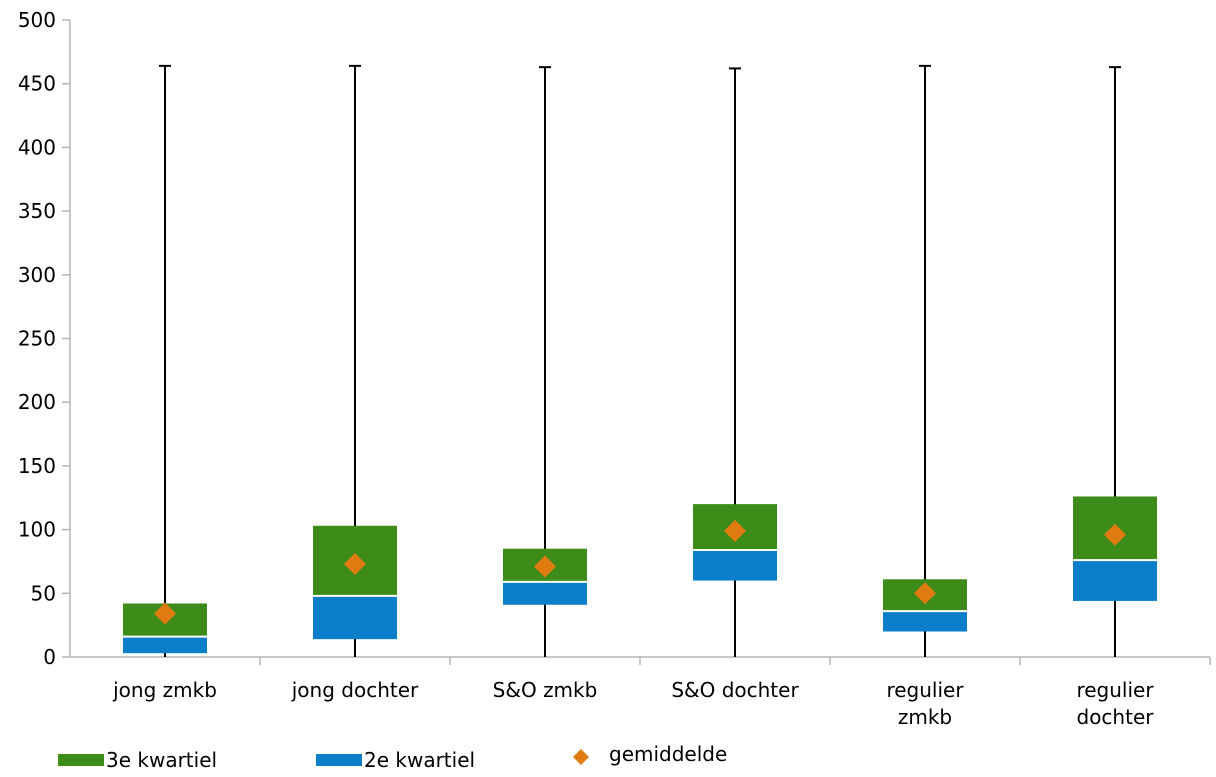 This screenshot has height=777, width=1216. What do you see at coordinates (37, 211) in the screenshot?
I see `y-tick-label: 350` at bounding box center [37, 211].